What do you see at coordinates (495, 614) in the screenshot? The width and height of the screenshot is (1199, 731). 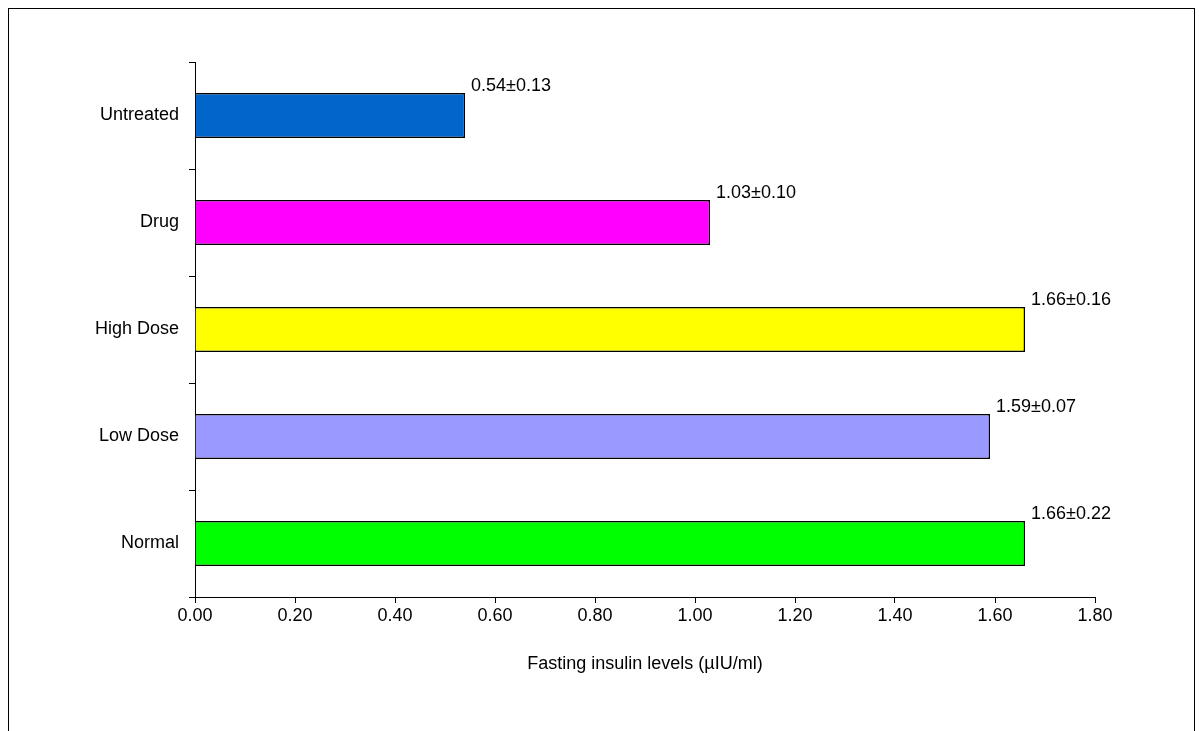 I see `x-tick-label: 0.60` at bounding box center [495, 614].